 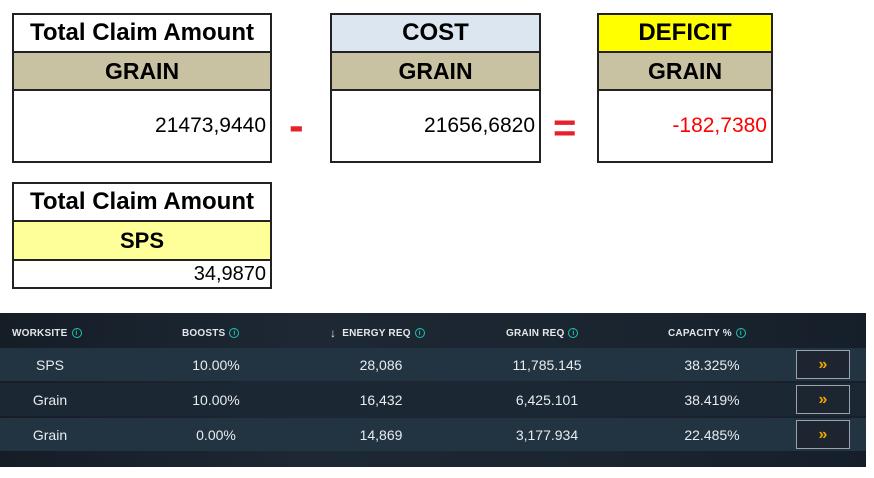 I want to click on cost-value: 21656,6820, so click(x=479, y=125).